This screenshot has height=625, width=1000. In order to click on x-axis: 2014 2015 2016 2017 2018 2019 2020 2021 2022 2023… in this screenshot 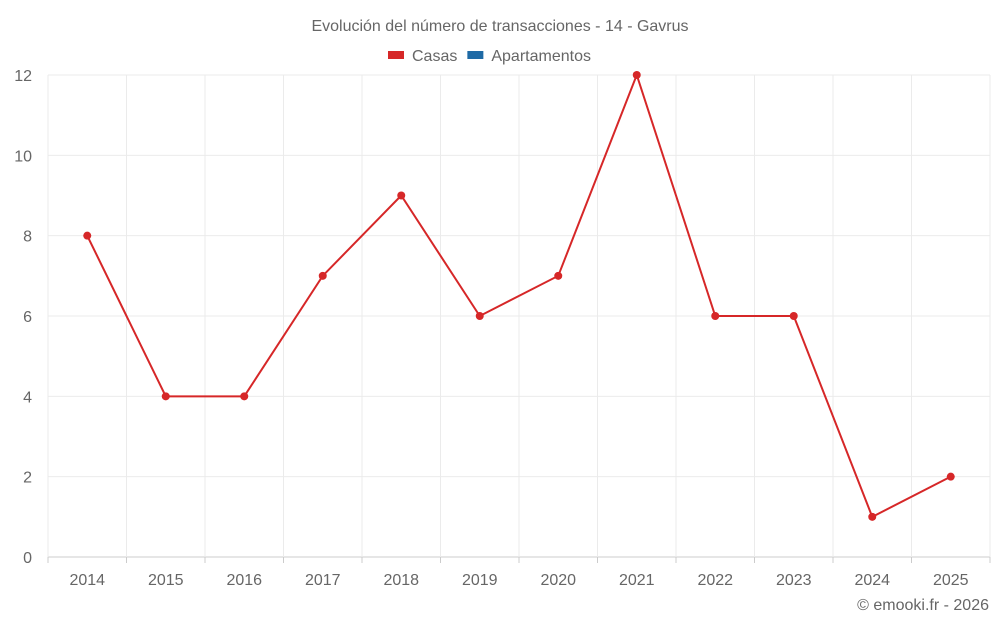, I will do `click(518, 580)`.